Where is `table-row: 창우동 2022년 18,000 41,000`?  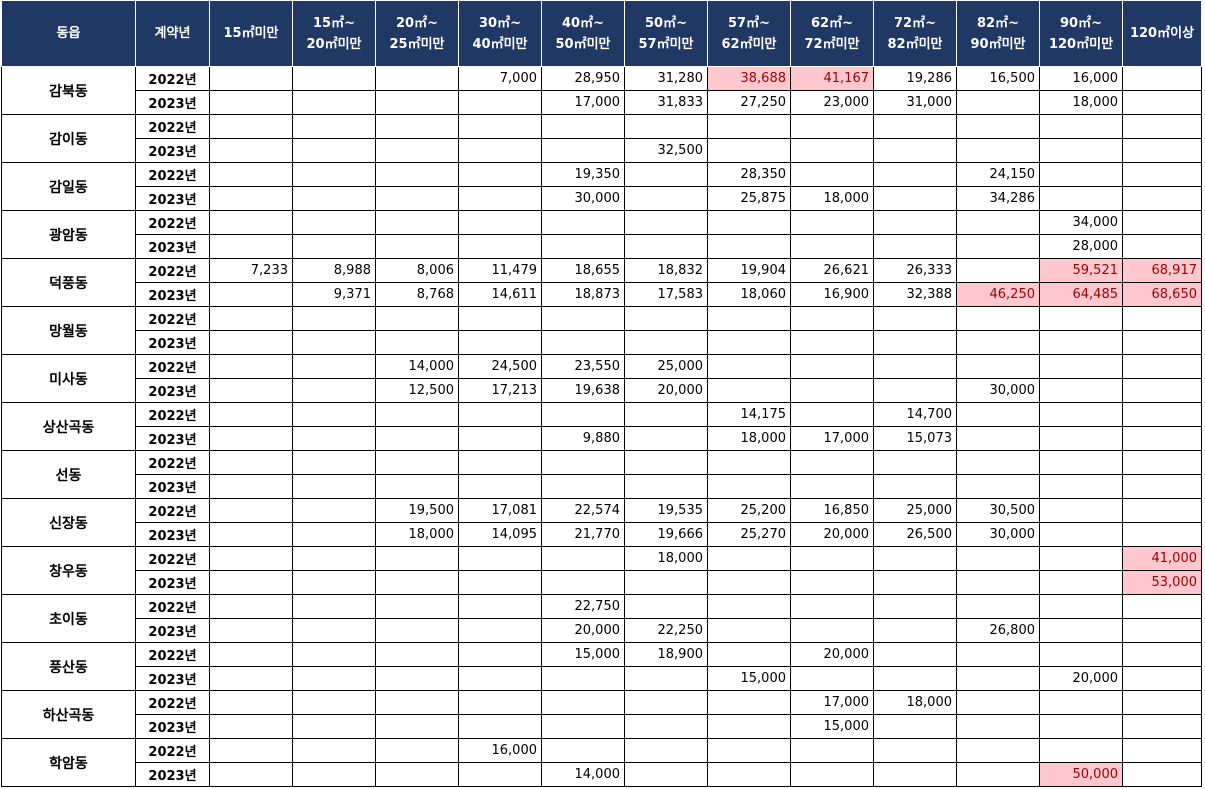 table-row: 창우동 2022년 18,000 41,000 is located at coordinates (601, 570).